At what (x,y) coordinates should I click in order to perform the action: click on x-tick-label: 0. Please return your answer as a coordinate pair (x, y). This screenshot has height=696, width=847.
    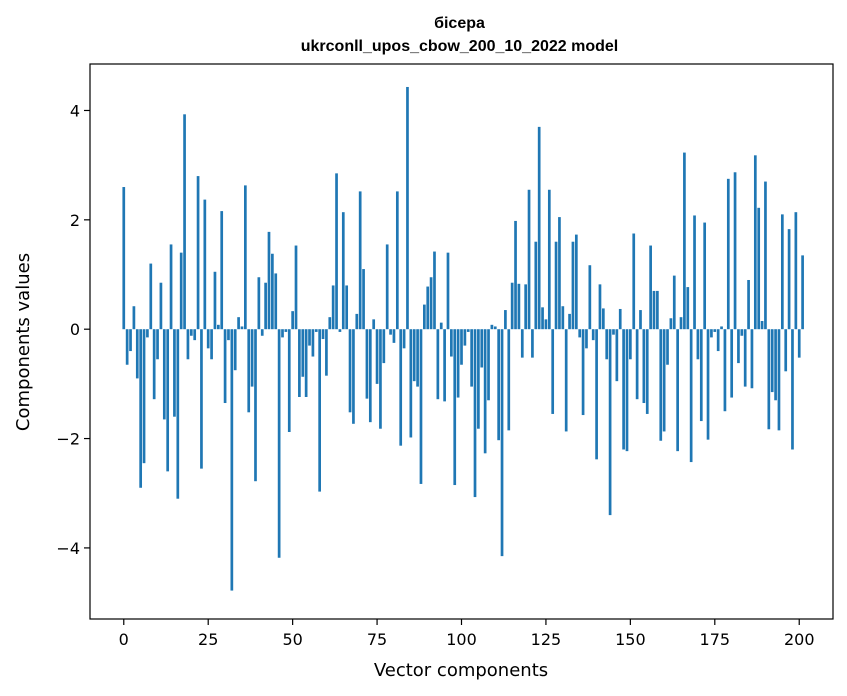
    Looking at the image, I should click on (124, 639).